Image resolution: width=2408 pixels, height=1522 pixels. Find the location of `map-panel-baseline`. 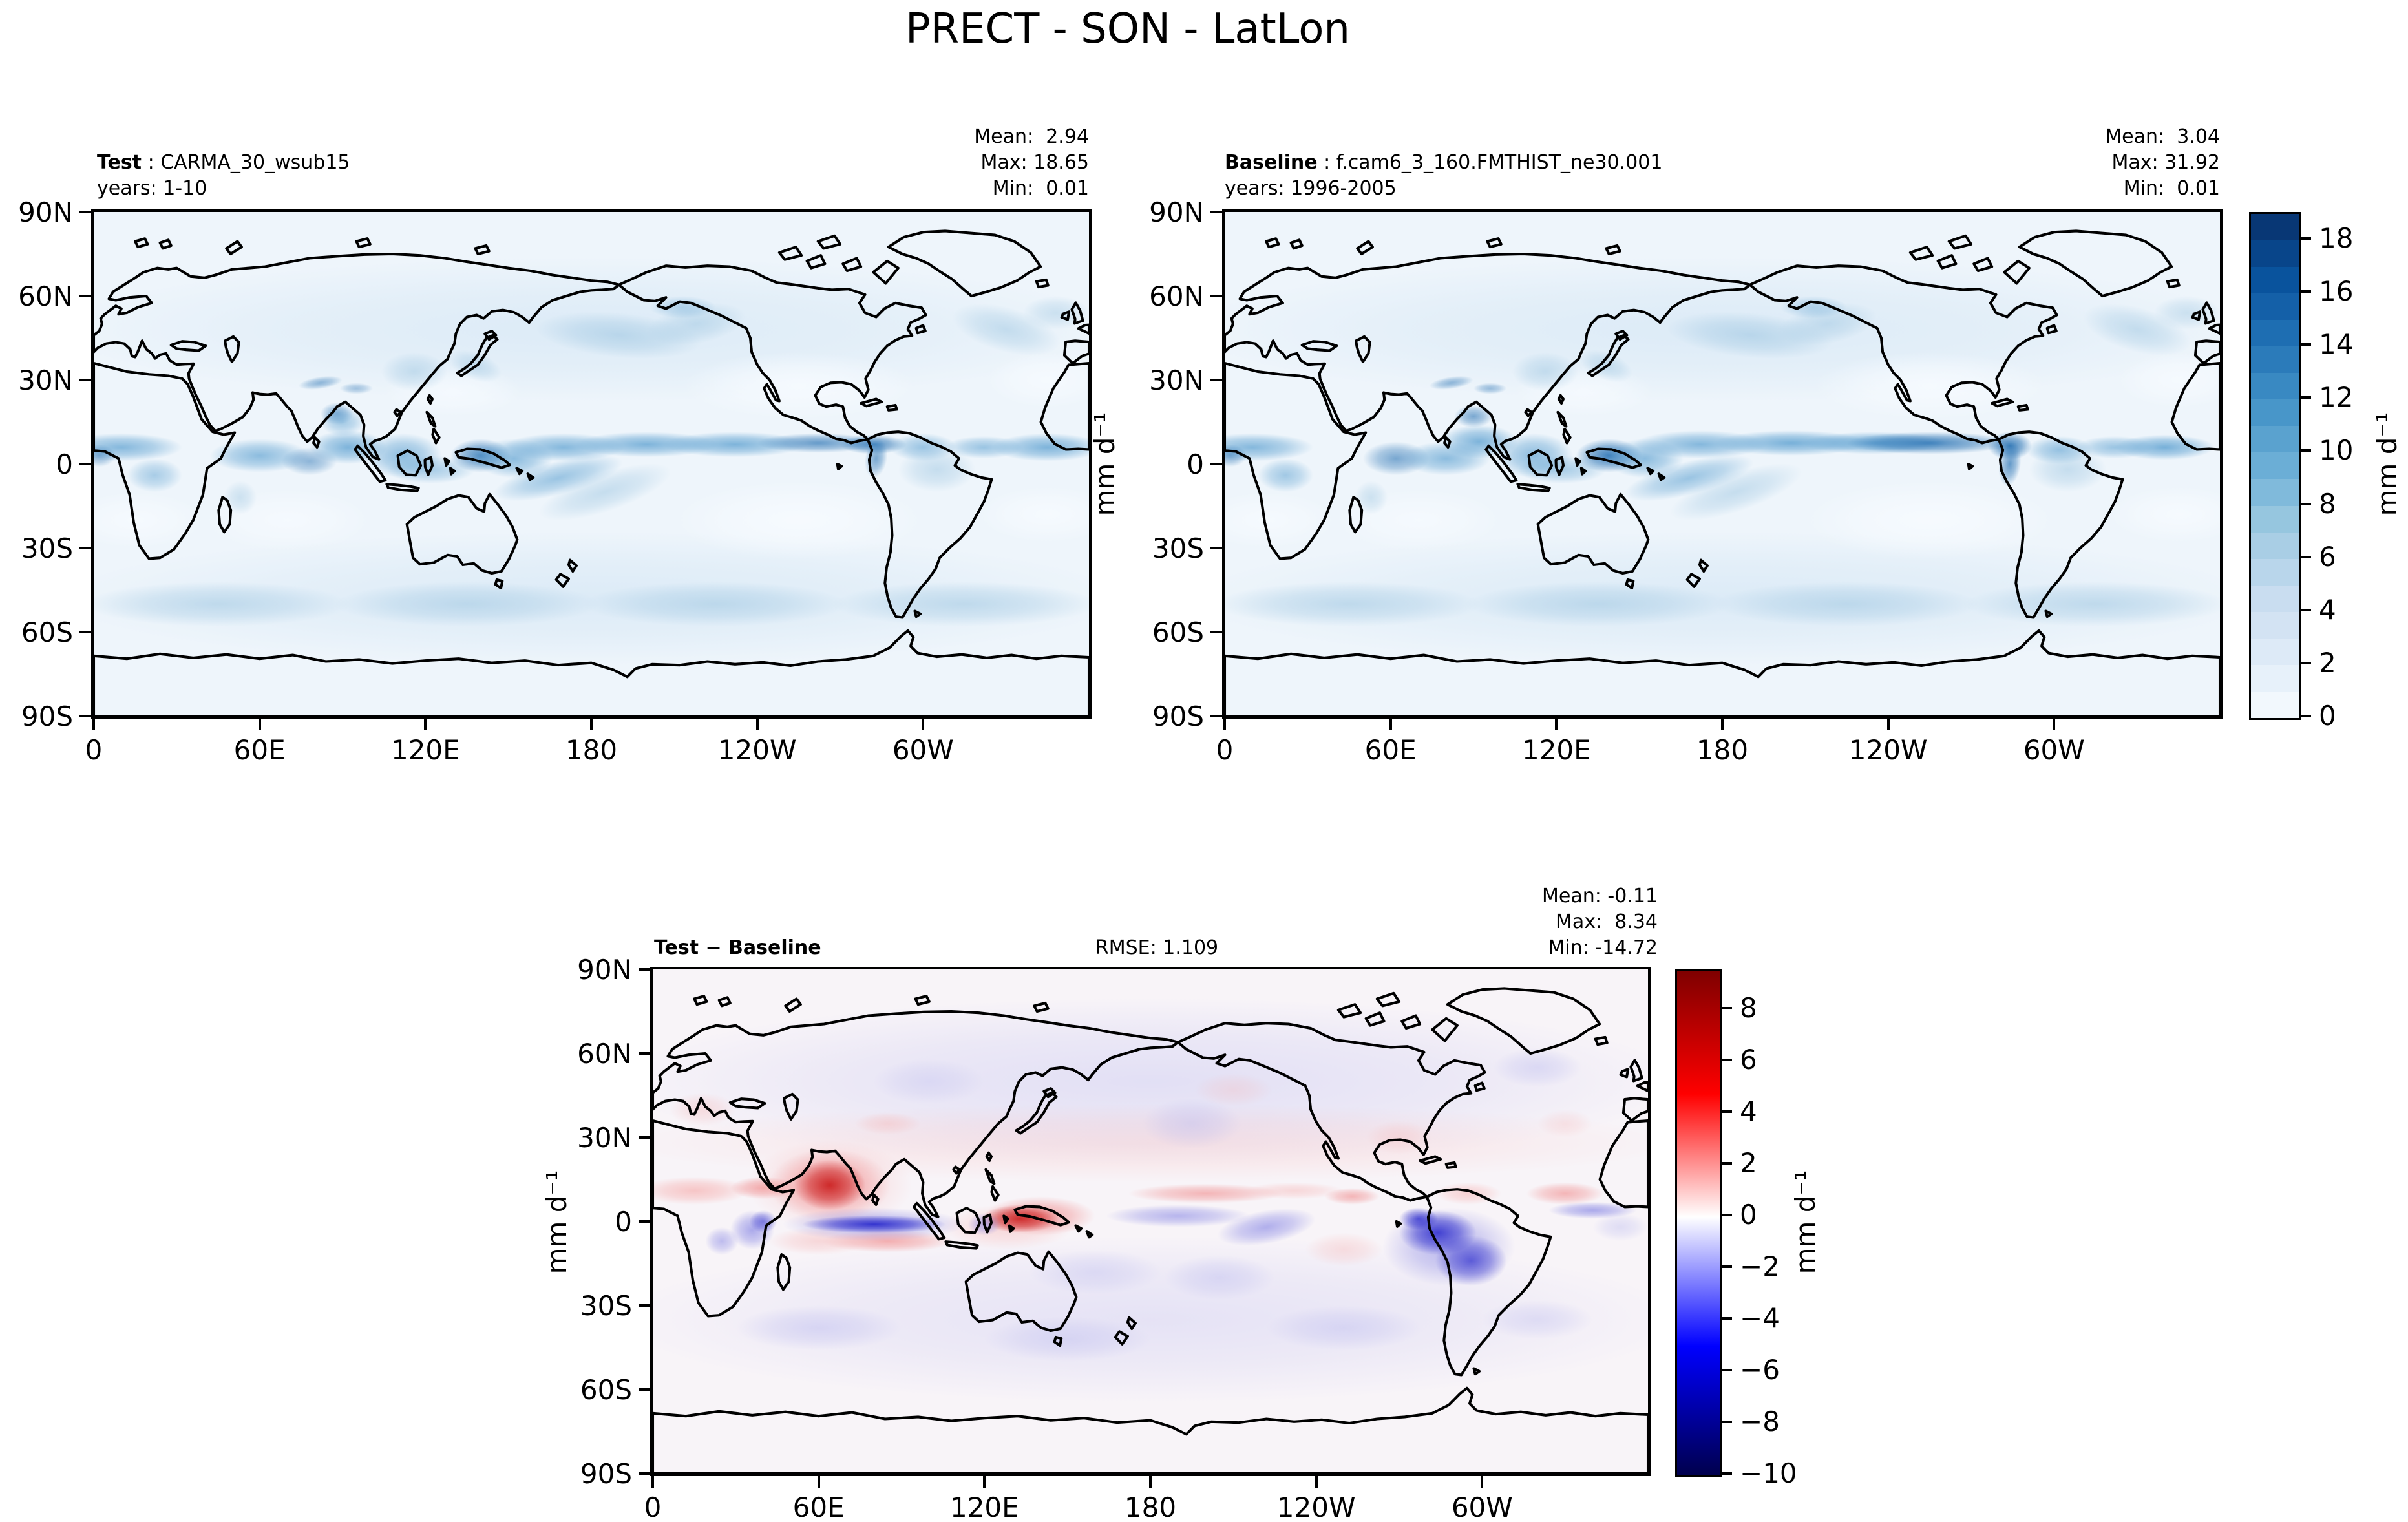

map-panel-baseline is located at coordinates (1722, 464).